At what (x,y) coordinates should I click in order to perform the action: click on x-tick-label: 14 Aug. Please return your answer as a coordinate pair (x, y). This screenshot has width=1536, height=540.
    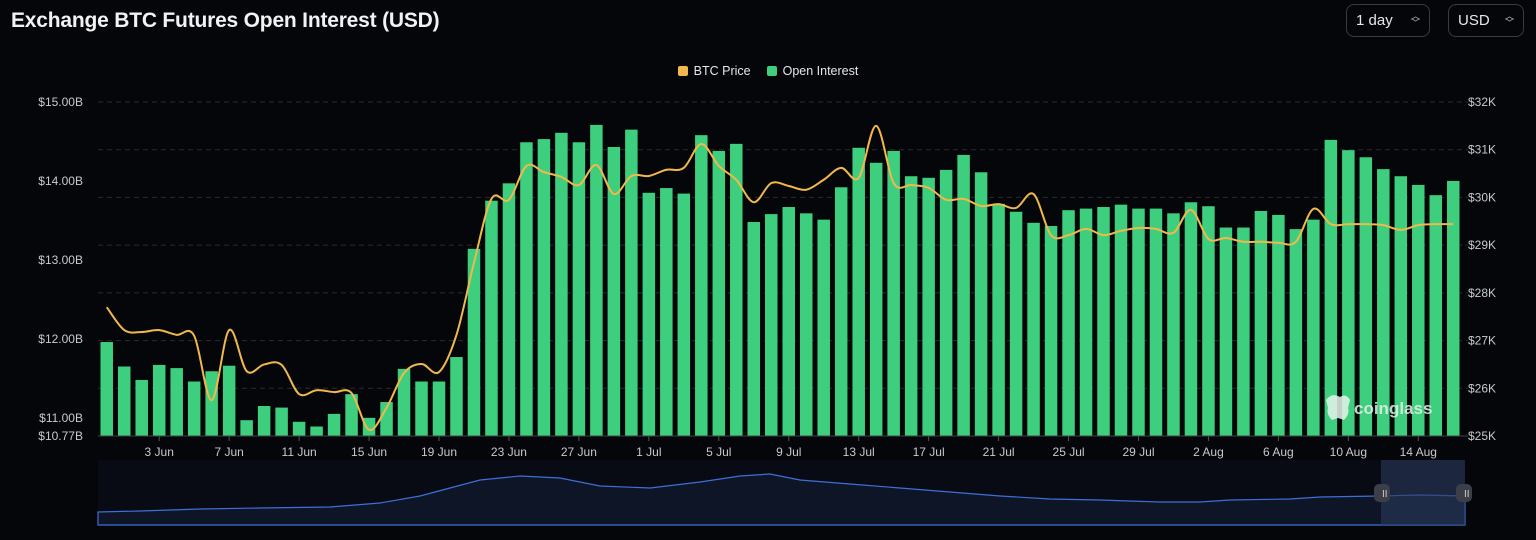
    Looking at the image, I should click on (1418, 452).